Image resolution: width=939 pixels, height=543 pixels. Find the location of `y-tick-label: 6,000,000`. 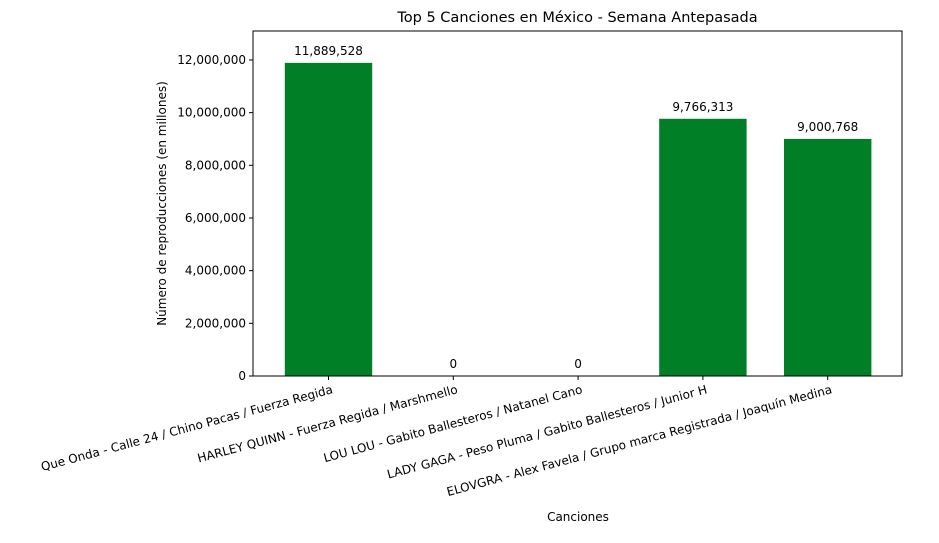

y-tick-label: 6,000,000 is located at coordinates (215, 218).